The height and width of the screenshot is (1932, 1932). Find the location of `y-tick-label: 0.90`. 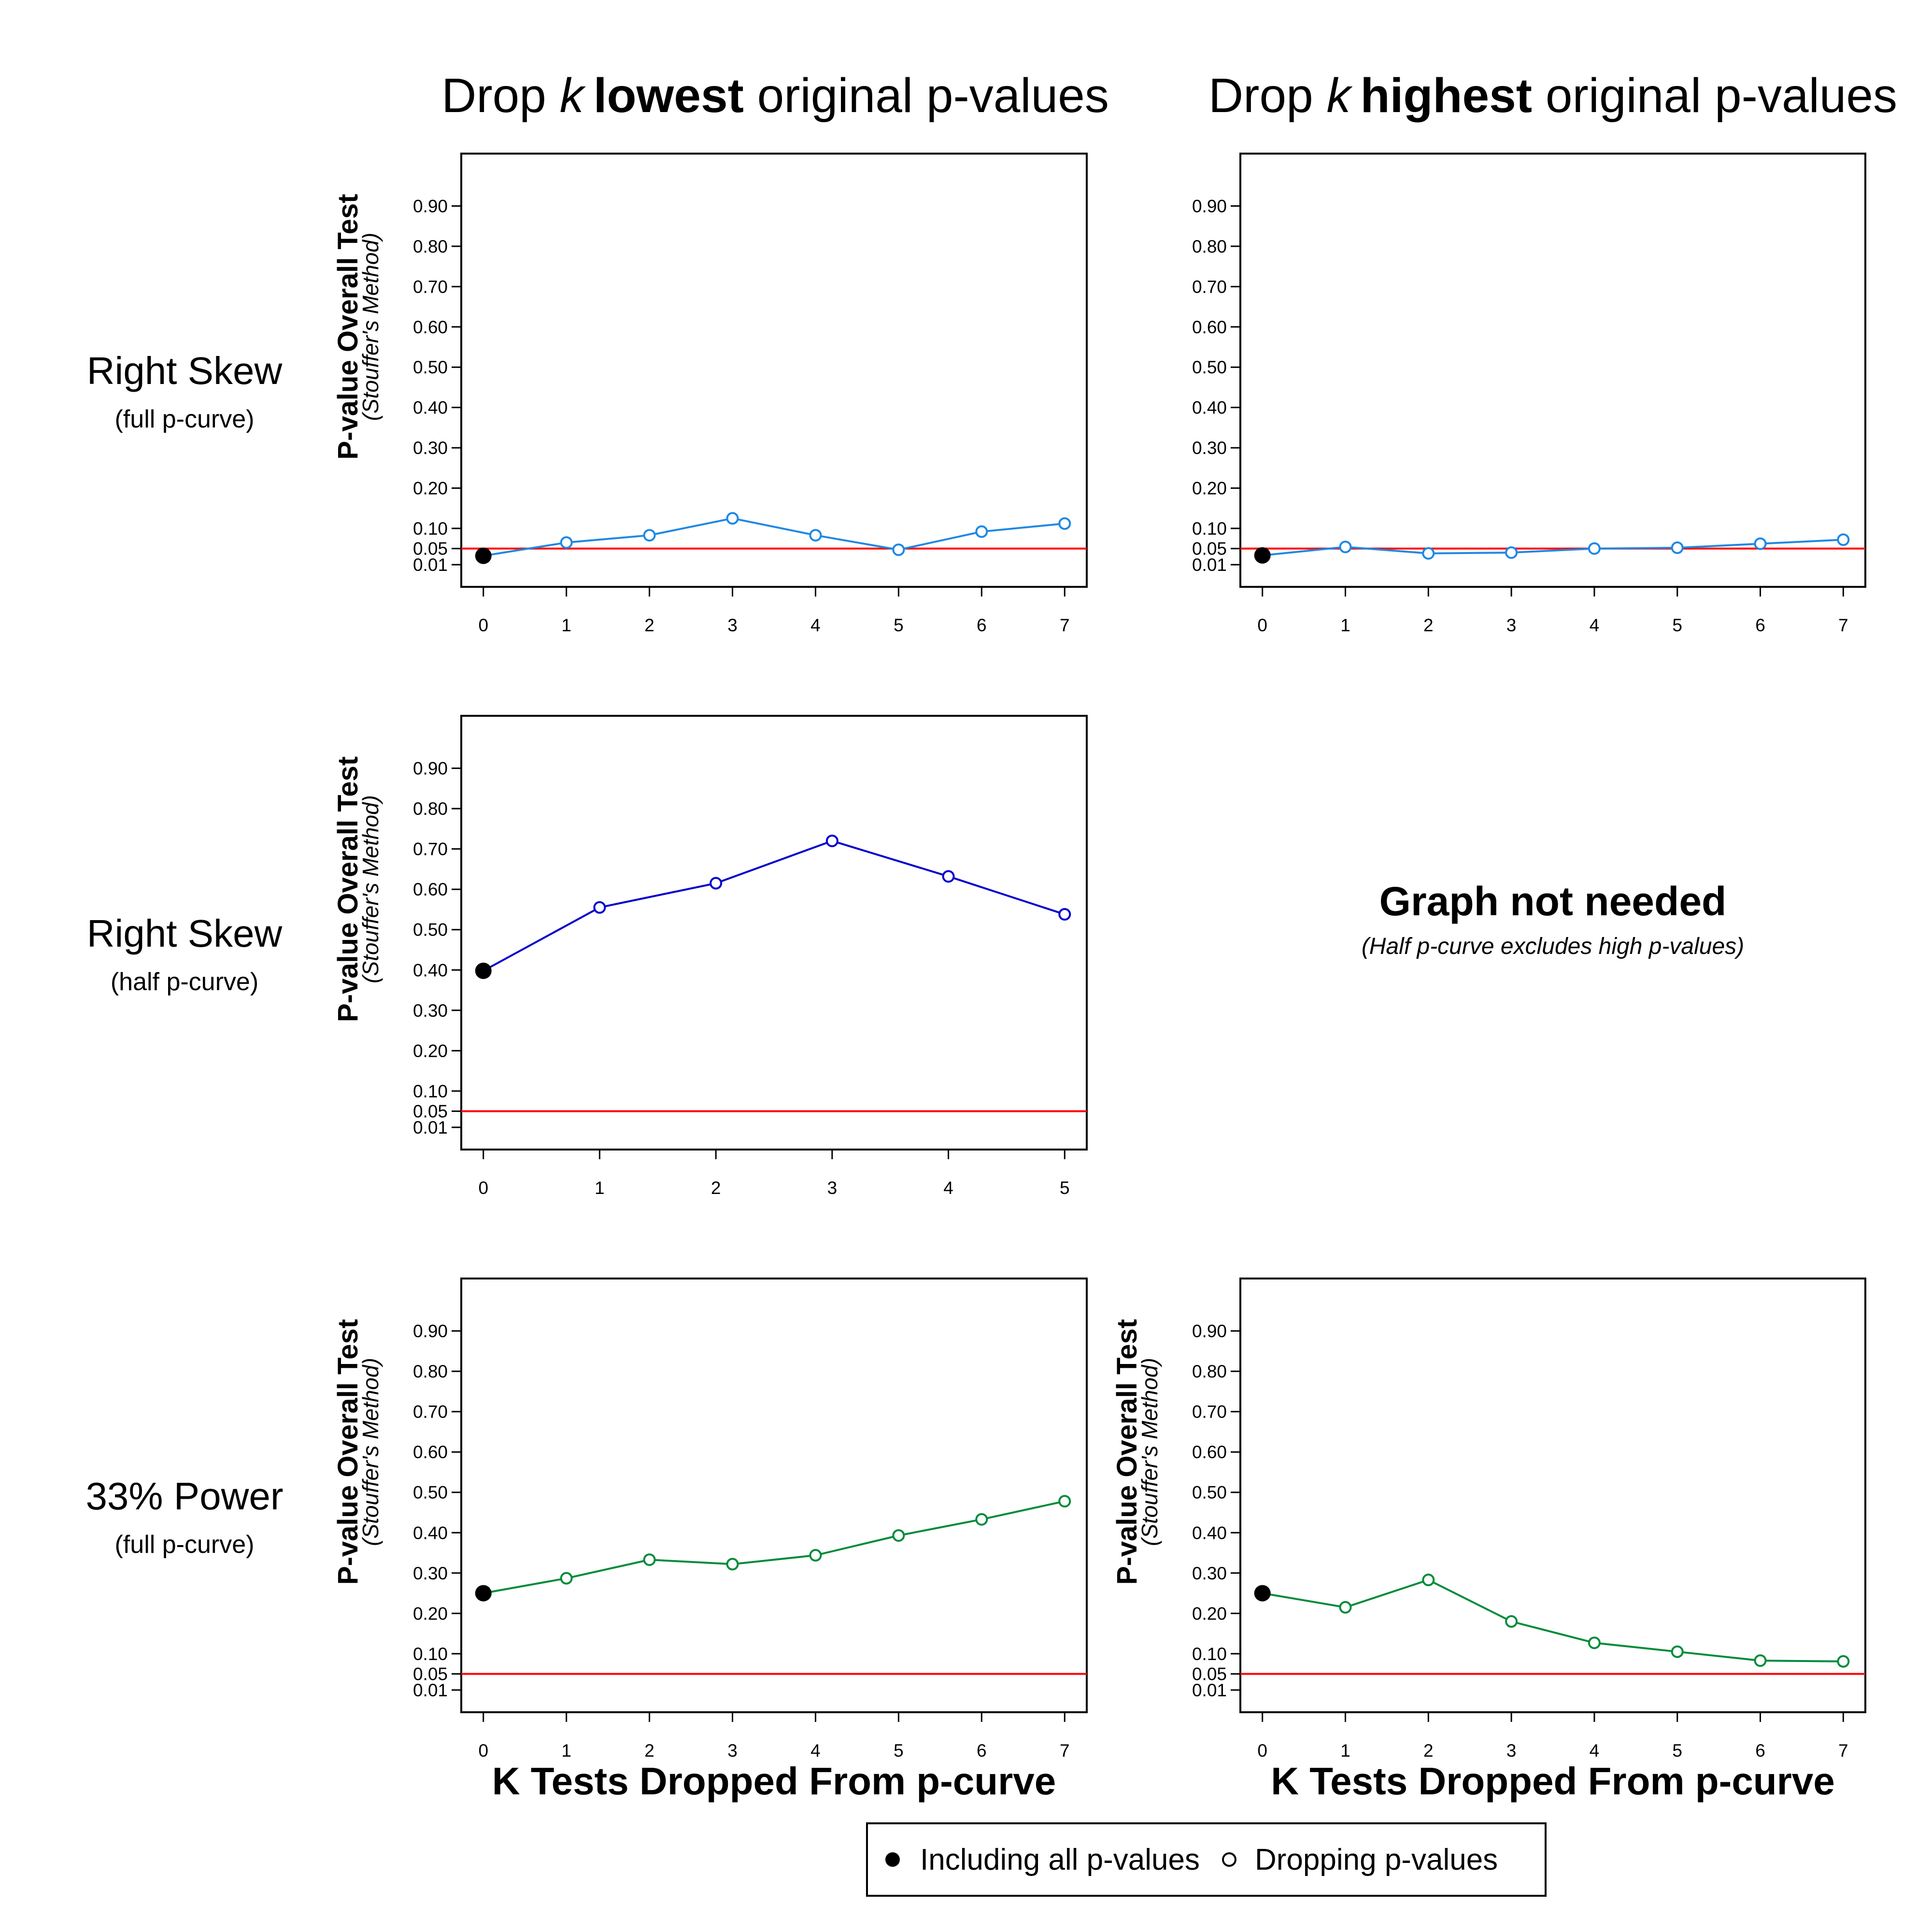

y-tick-label: 0.90 is located at coordinates (430, 206).